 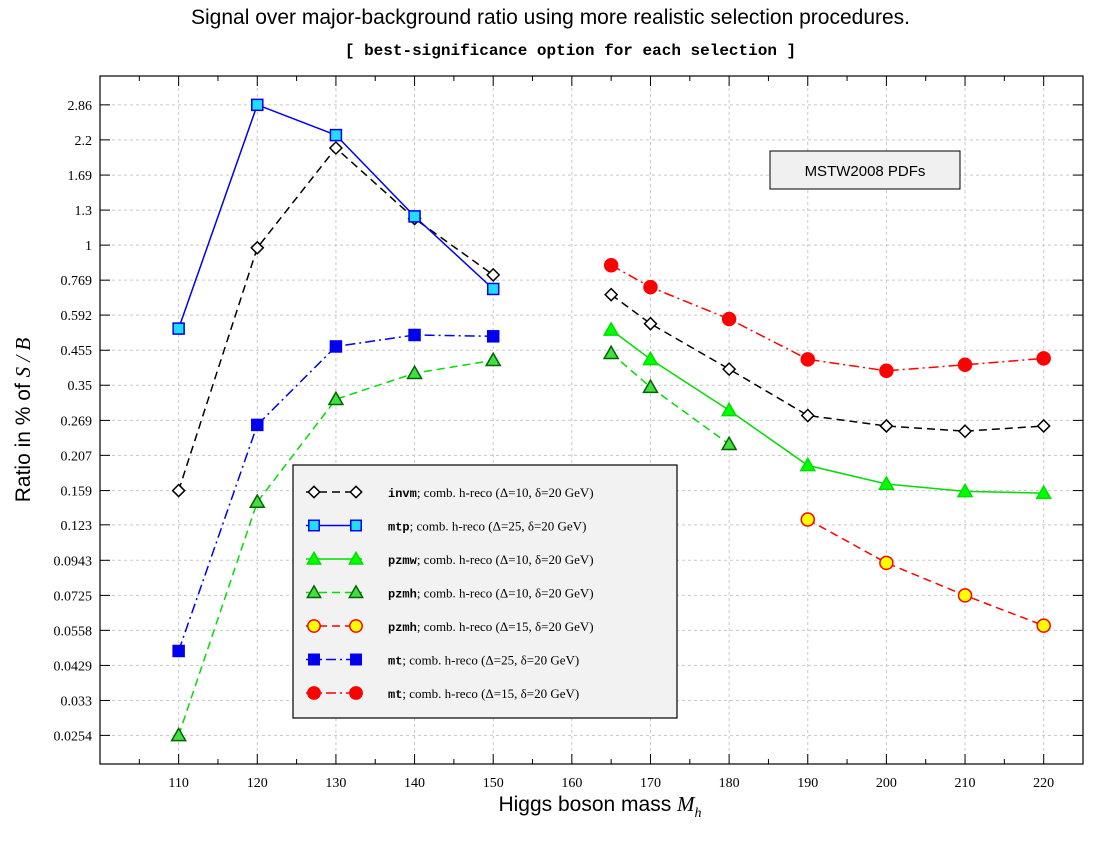 I want to click on annotation-frame, so click(x=865, y=170).